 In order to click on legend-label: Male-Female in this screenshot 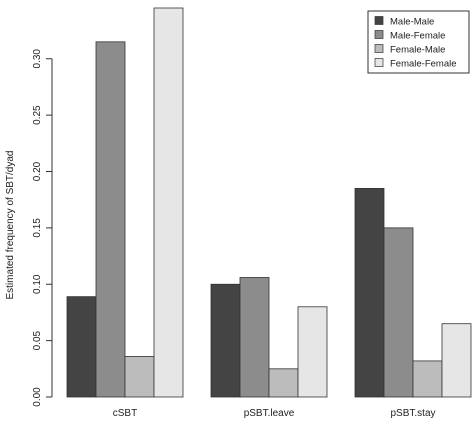, I will do `click(417, 36)`.